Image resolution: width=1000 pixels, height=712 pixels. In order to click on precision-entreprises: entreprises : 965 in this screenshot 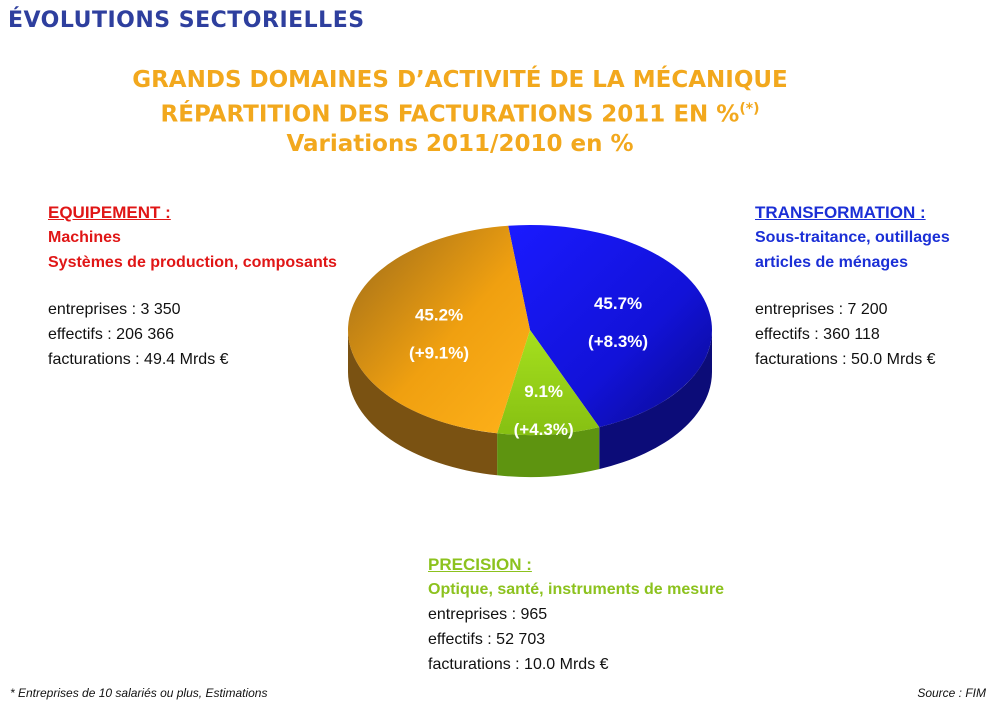, I will do `click(488, 614)`.